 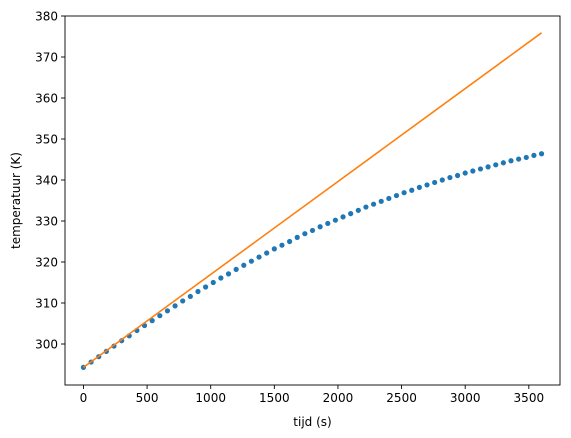 What do you see at coordinates (312, 422) in the screenshot?
I see `x-axis-label: tijd (s)` at bounding box center [312, 422].